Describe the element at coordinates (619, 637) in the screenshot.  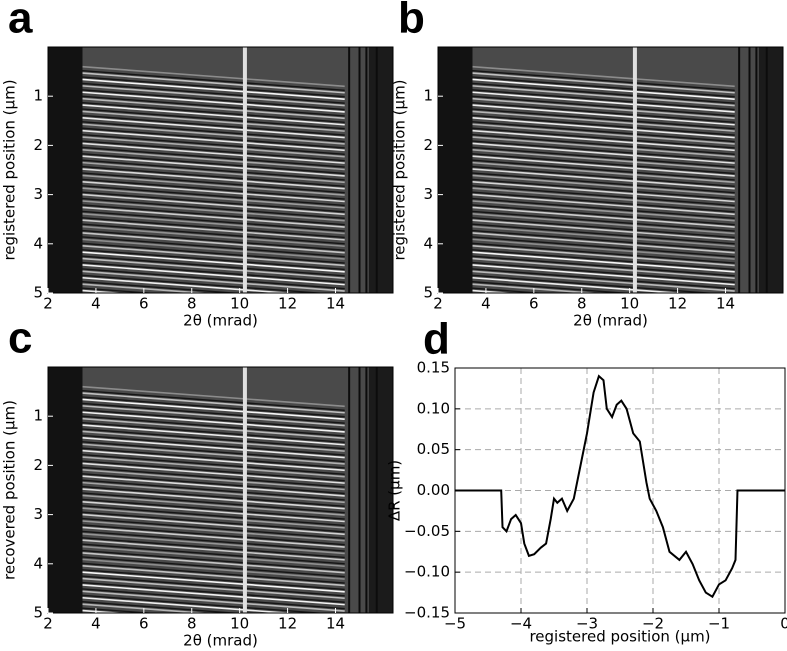
I see `x-axis-label: registered position (μm)` at that location.